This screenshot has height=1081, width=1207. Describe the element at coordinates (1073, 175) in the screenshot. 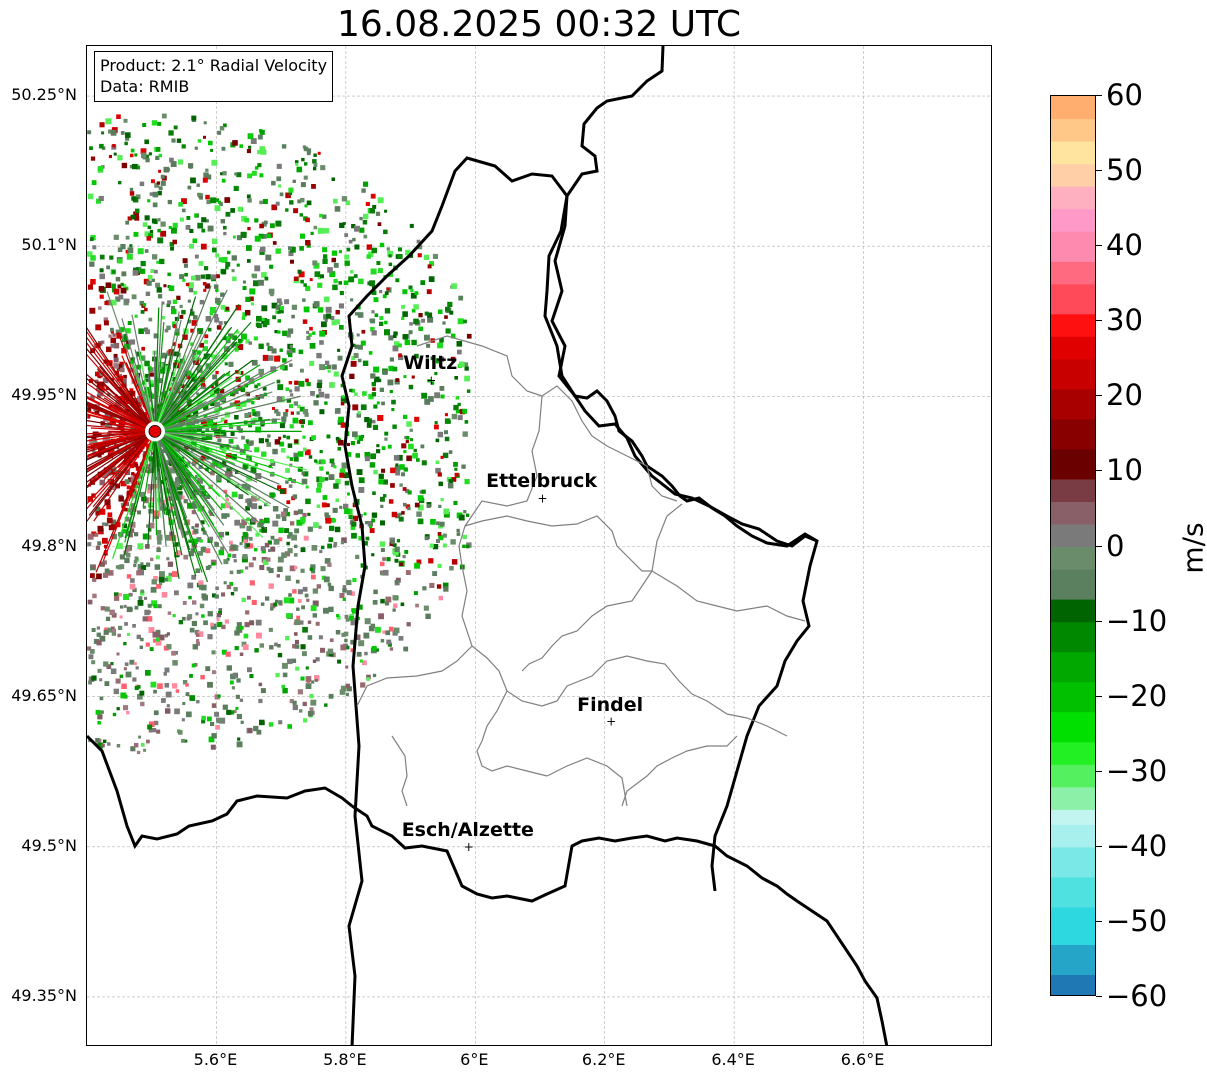

I see `colorbar-segment` at that location.